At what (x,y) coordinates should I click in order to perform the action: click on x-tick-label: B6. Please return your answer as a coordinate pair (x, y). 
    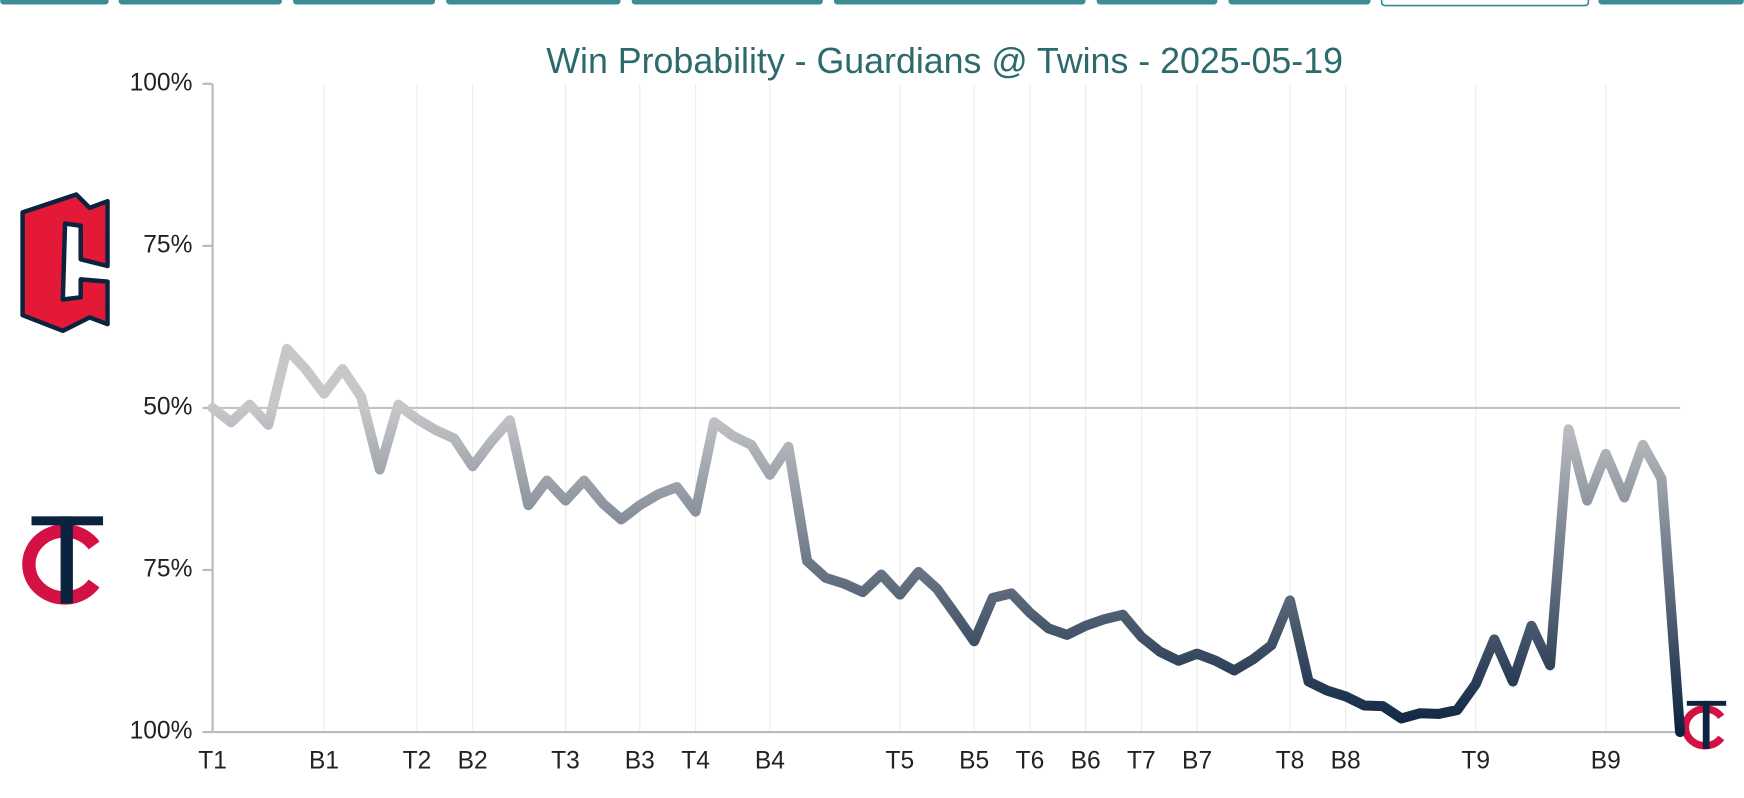
    Looking at the image, I should click on (1086, 761).